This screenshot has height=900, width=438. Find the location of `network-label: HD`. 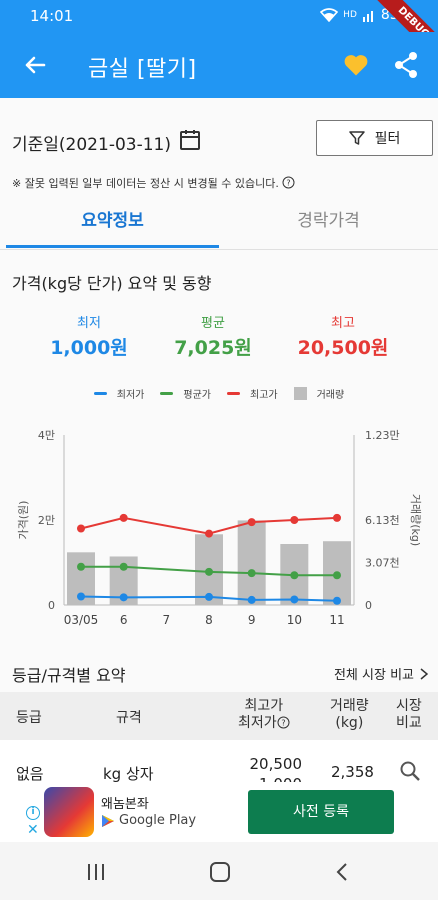

network-label: HD is located at coordinates (350, 15).